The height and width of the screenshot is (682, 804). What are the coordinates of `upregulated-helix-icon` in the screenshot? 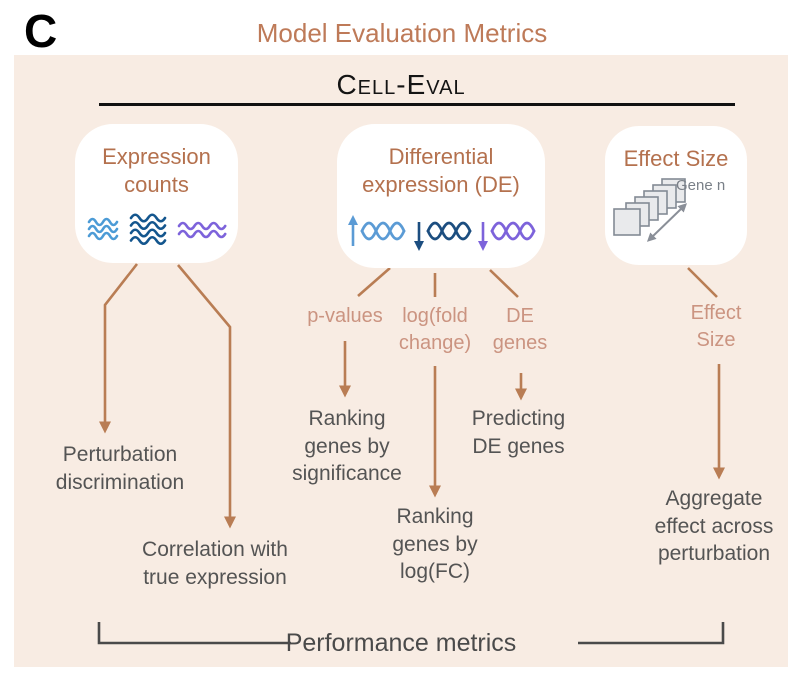 It's located at (377, 230).